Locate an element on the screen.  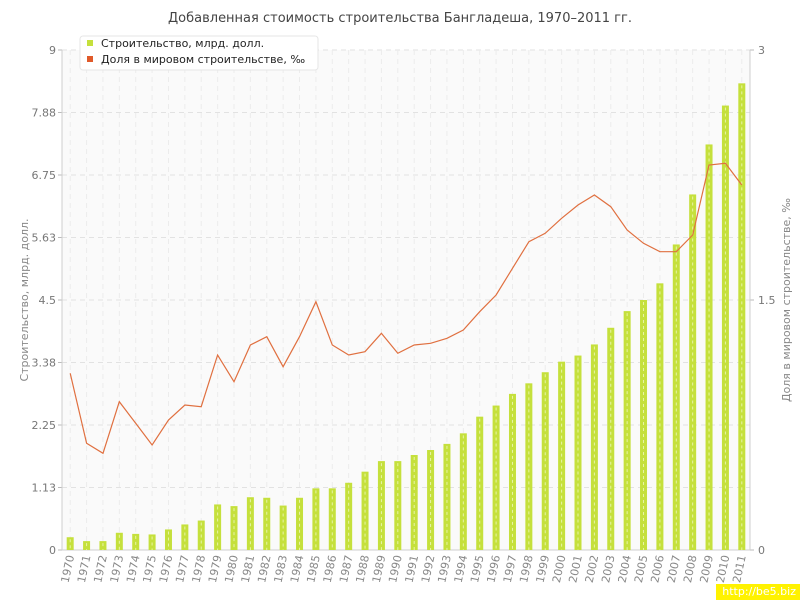
x-tick-label: 2005 is located at coordinates (641, 569).